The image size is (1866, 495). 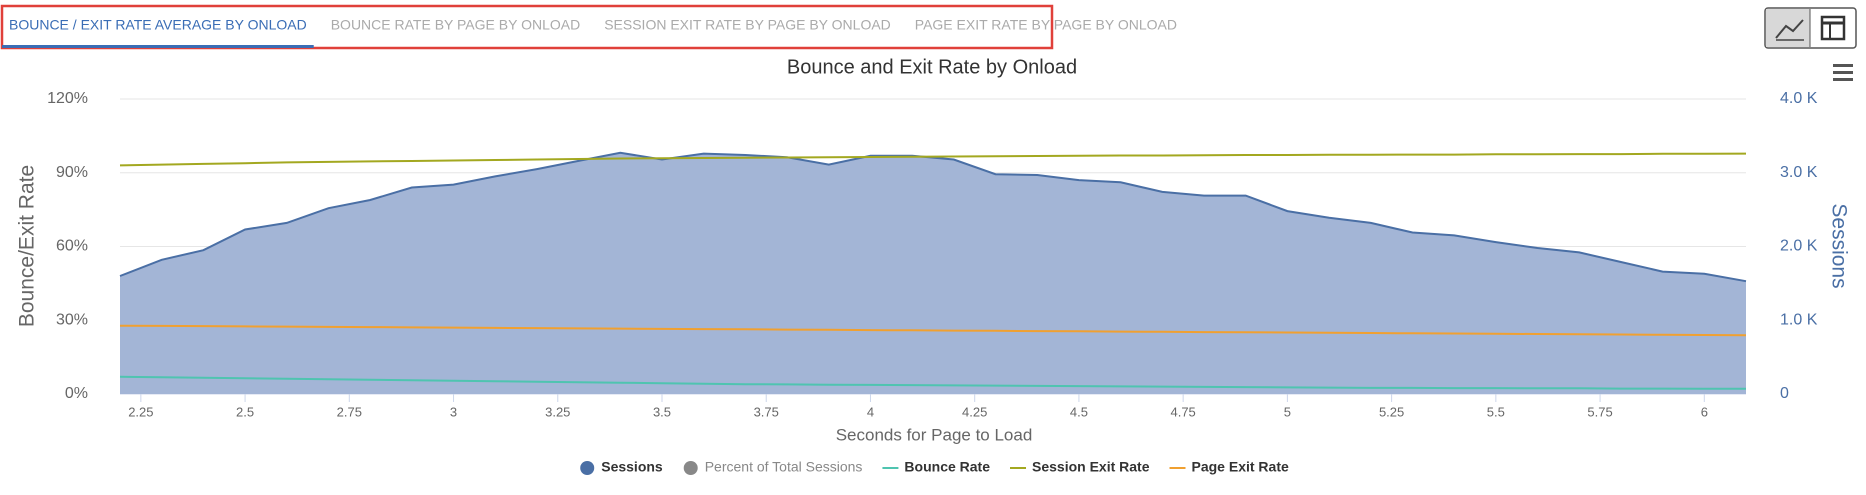 I want to click on x-tick-label: 4.25, so click(x=974, y=411).